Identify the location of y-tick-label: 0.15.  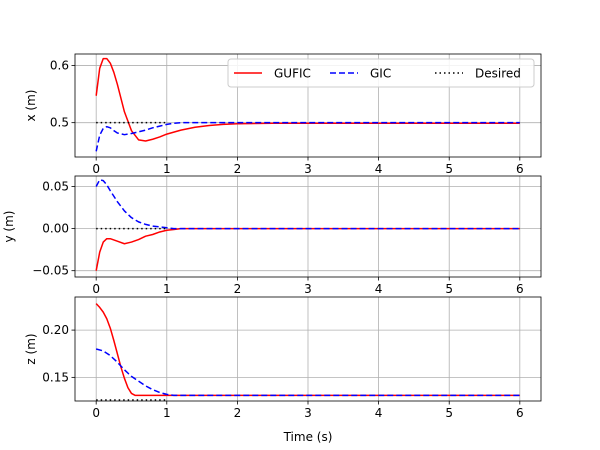
(55, 377).